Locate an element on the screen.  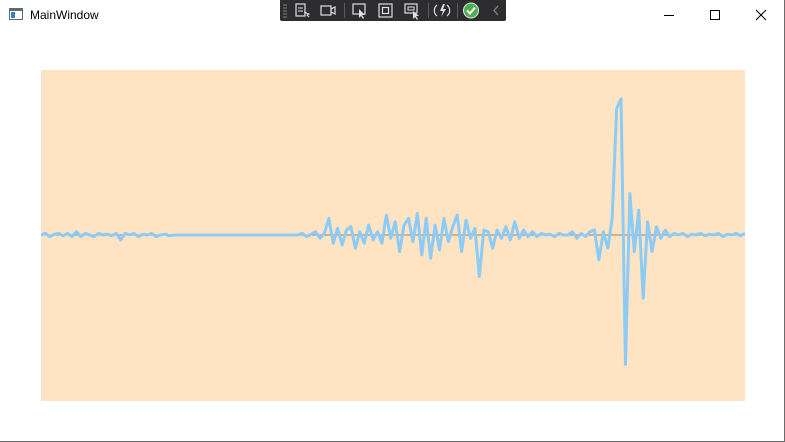
hot-reload-icon is located at coordinates (442, 10).